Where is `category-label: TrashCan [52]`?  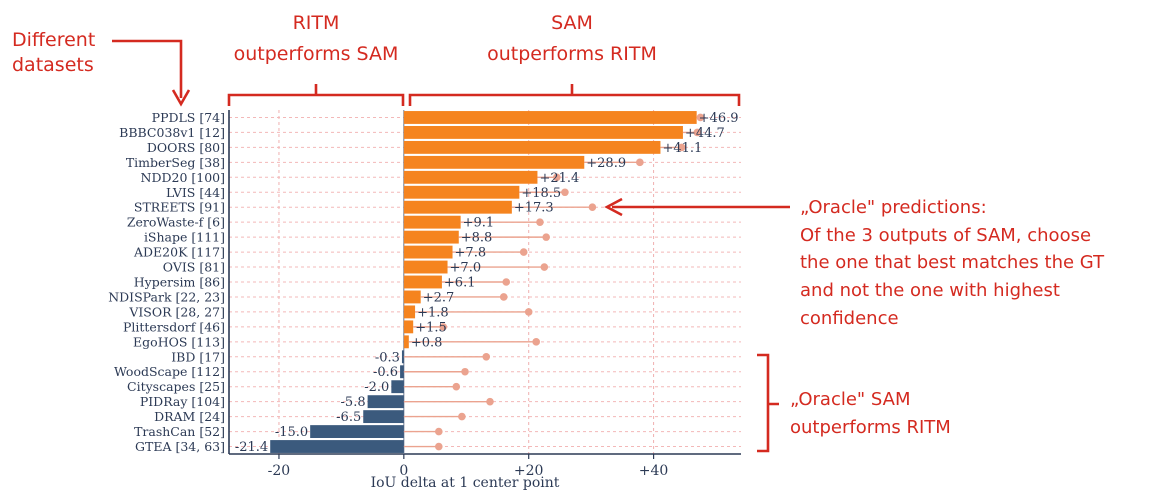 category-label: TrashCan [52] is located at coordinates (179, 431).